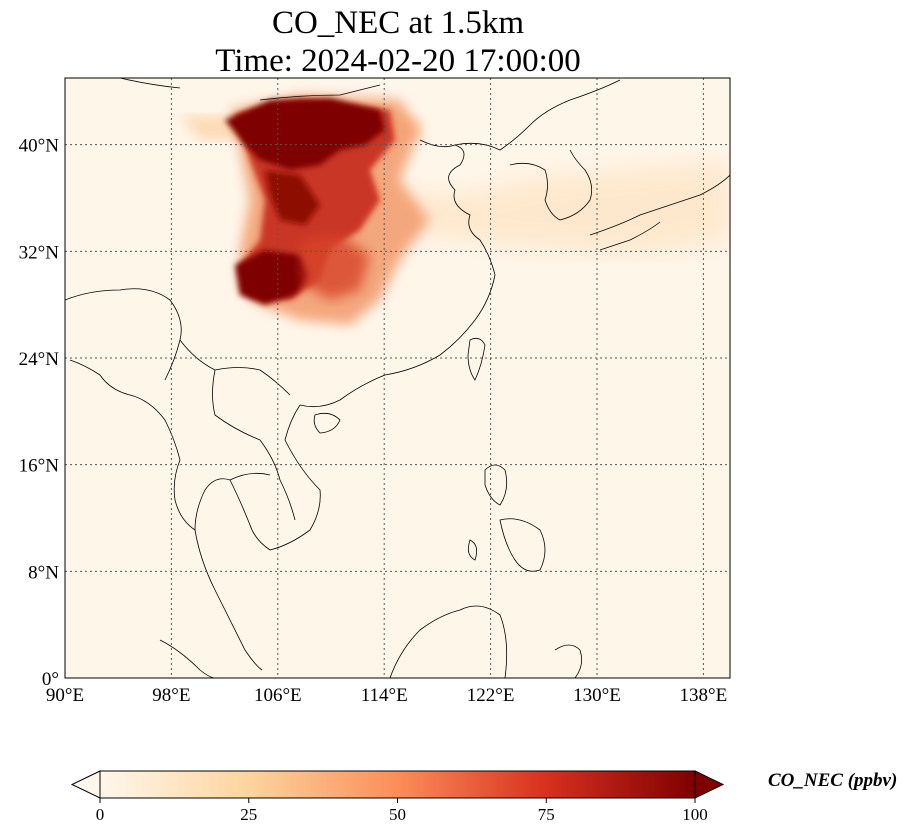  I want to click on colorbar-label: CO_NEC (ppbv), so click(833, 780).